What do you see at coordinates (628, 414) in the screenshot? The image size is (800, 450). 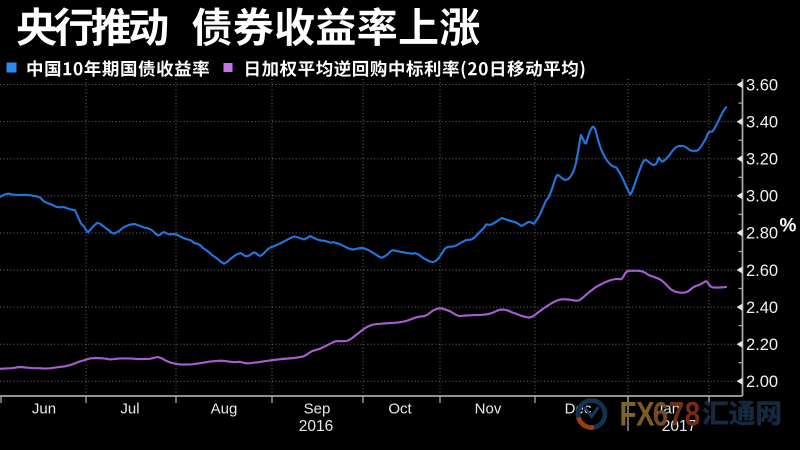 I see `svg-text: F` at bounding box center [628, 414].